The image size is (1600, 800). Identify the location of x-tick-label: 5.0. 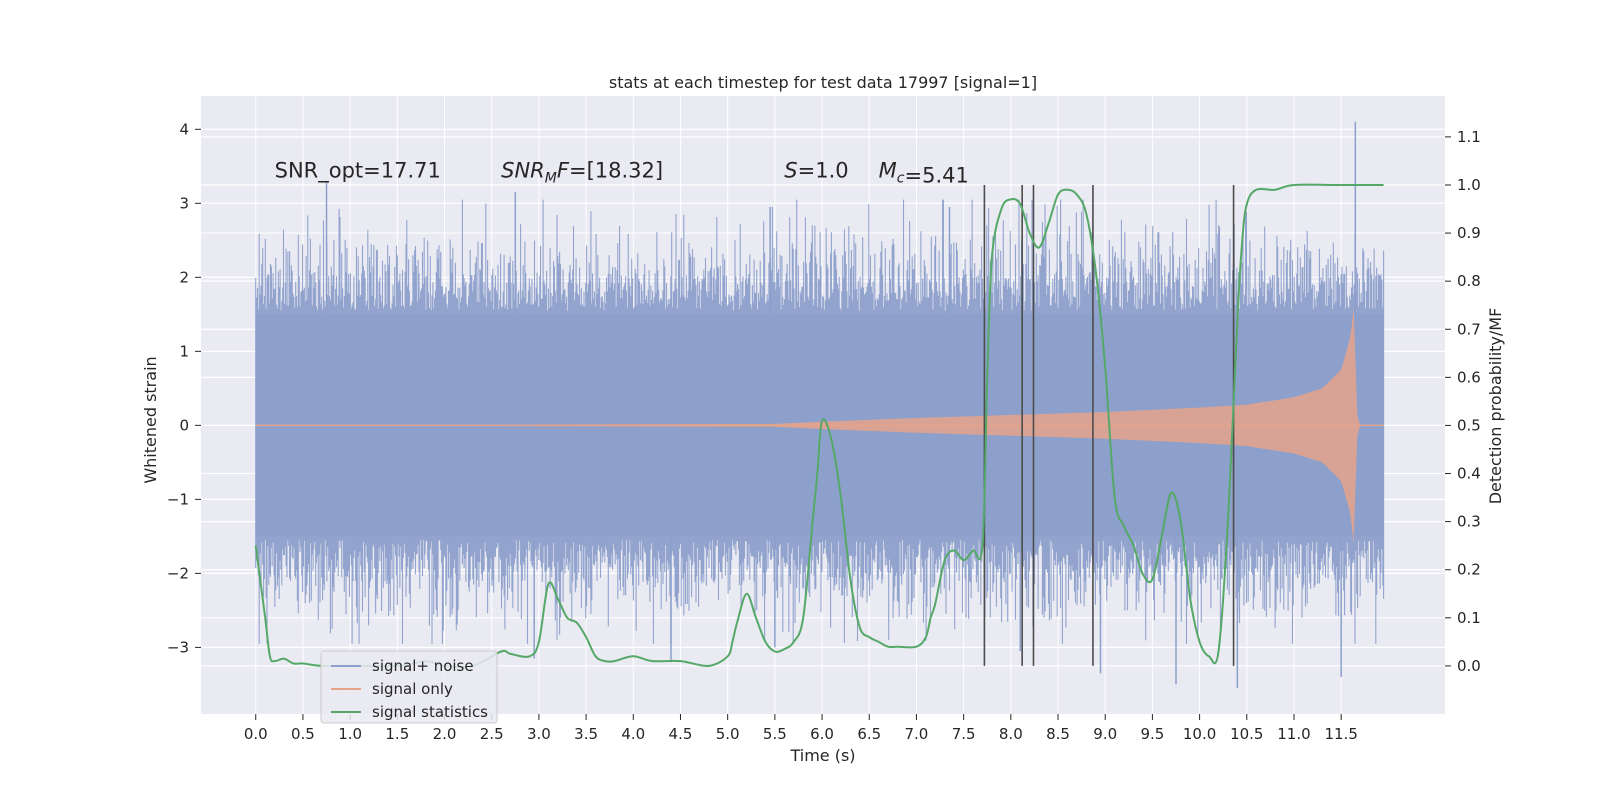
(728, 734).